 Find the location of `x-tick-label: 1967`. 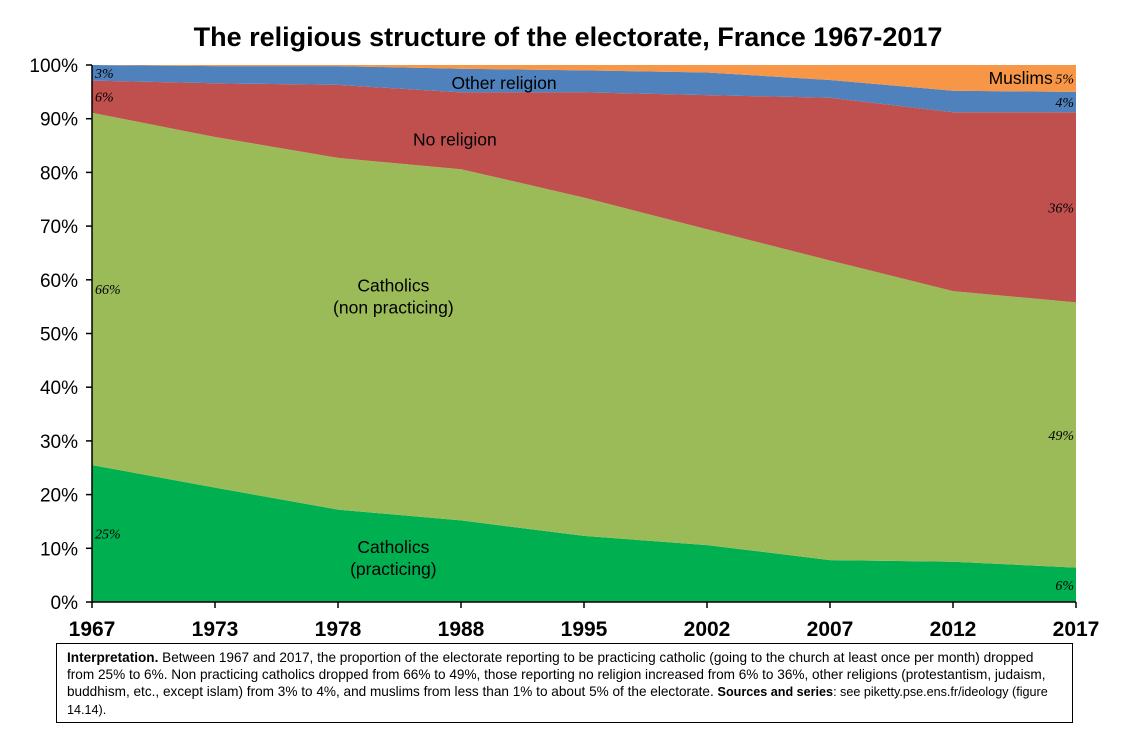

x-tick-label: 1967 is located at coordinates (92, 629).